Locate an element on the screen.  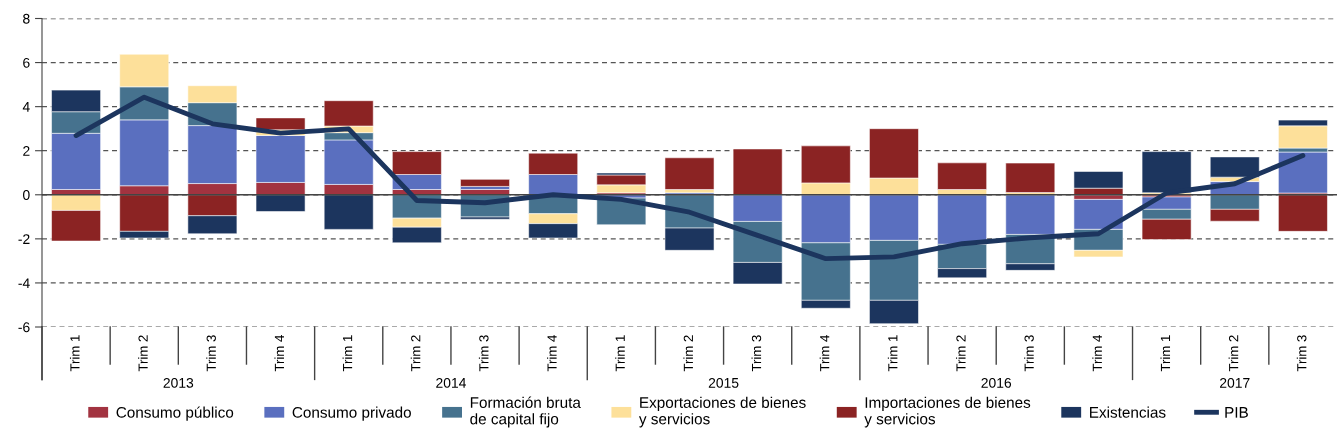
text: 2013 is located at coordinates (178, 382).